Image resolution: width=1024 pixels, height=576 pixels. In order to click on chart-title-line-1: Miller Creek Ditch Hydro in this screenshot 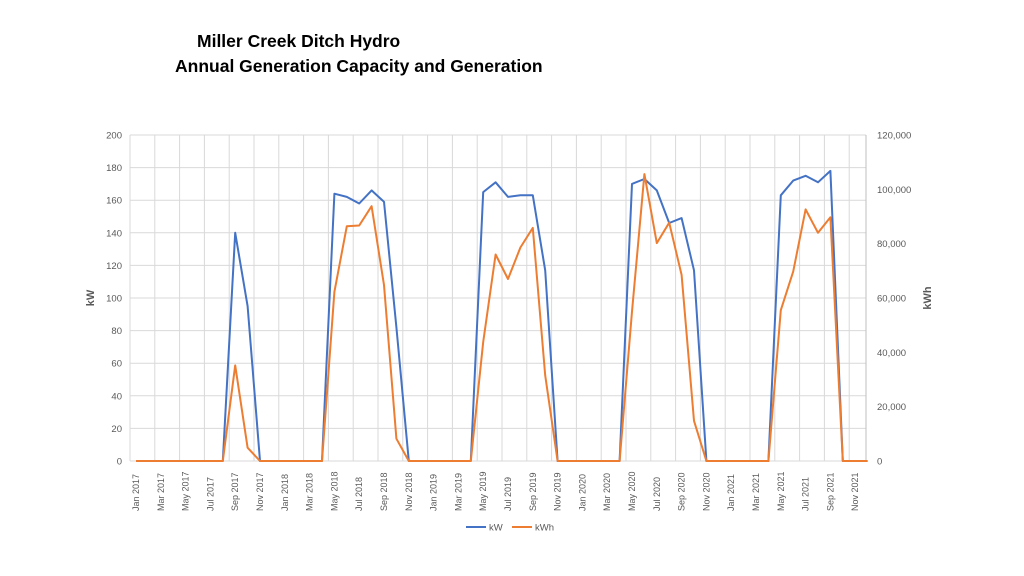, I will do `click(299, 41)`.